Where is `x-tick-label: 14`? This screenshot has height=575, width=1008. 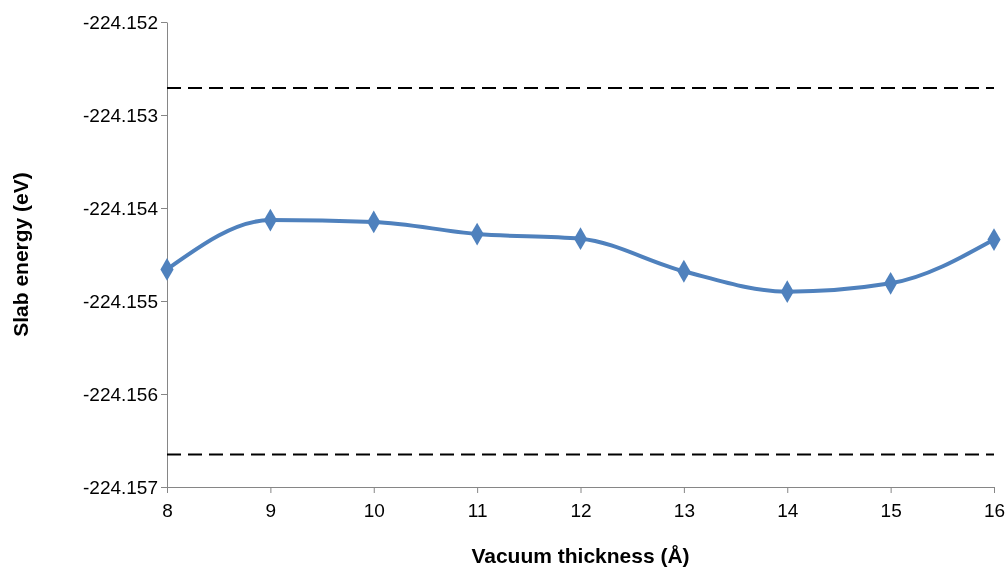
x-tick-label: 14 is located at coordinates (788, 510).